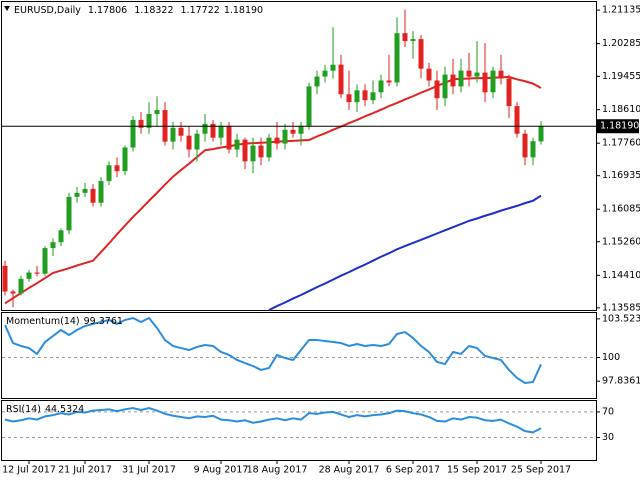 The image size is (640, 480). Describe the element at coordinates (221, 470) in the screenshot. I see `x-tick-label: 9 Aug 2017` at that location.